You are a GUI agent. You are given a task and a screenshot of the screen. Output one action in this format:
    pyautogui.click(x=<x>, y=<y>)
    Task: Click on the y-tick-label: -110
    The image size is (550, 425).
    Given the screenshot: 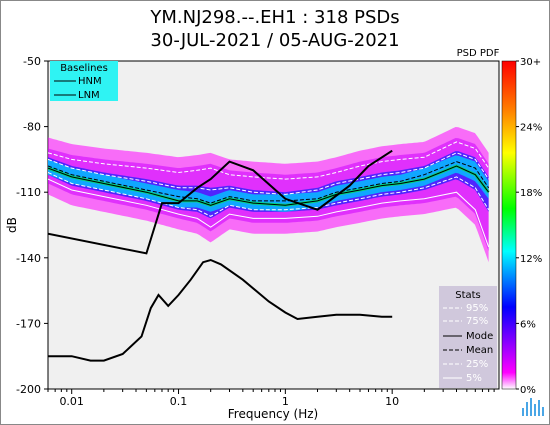 What is the action you would take?
    pyautogui.click(x=28, y=192)
    